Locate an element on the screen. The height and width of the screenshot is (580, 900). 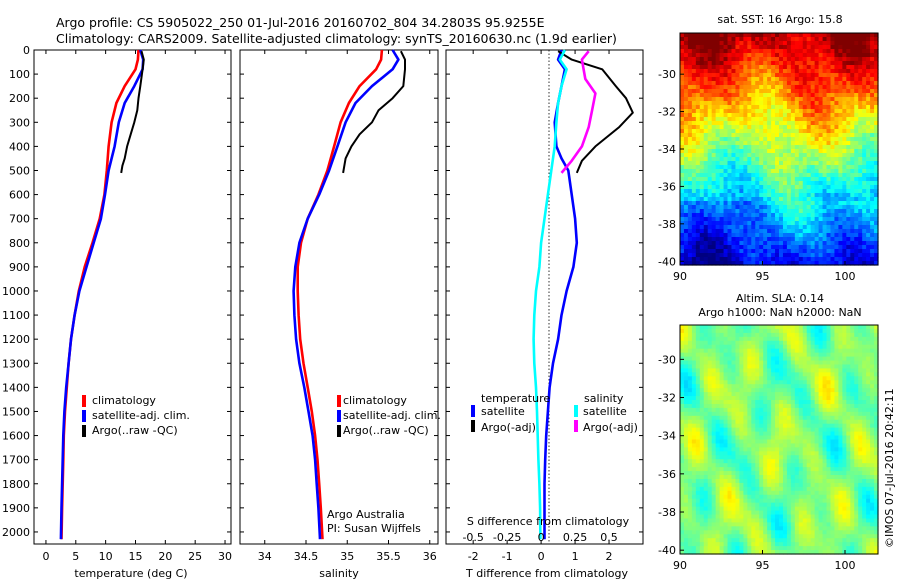
x-tick-label: 10 is located at coordinates (106, 556).